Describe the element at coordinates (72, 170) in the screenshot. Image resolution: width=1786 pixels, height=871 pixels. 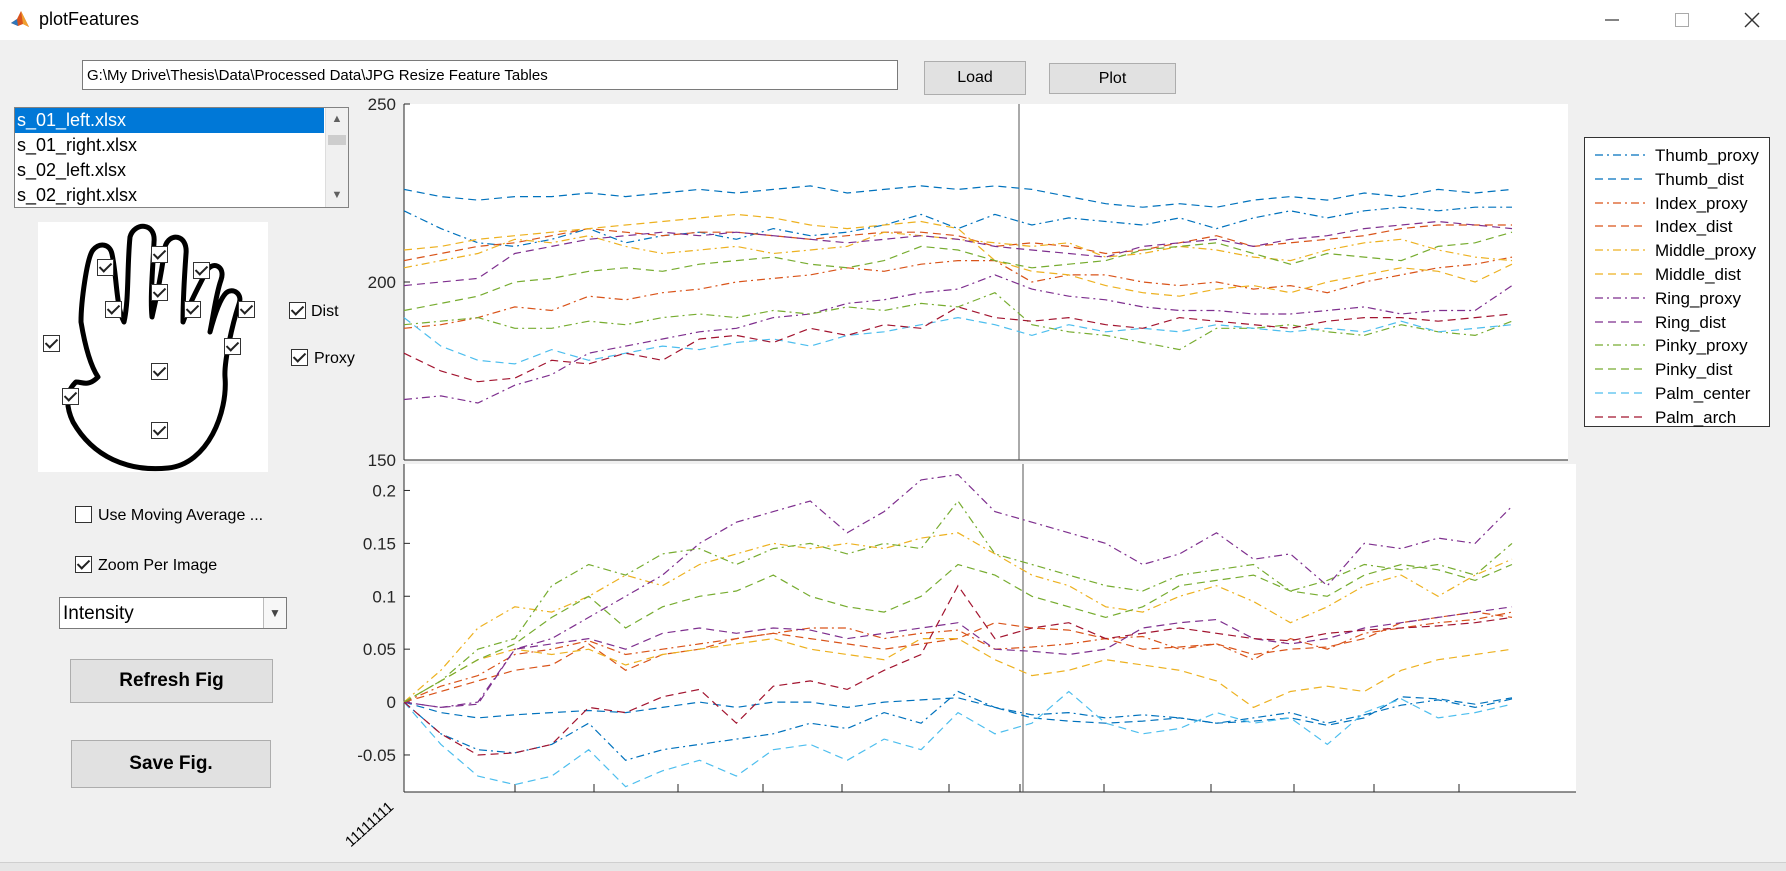
I see `file-list-item: s_02_left.xlsx` at that location.